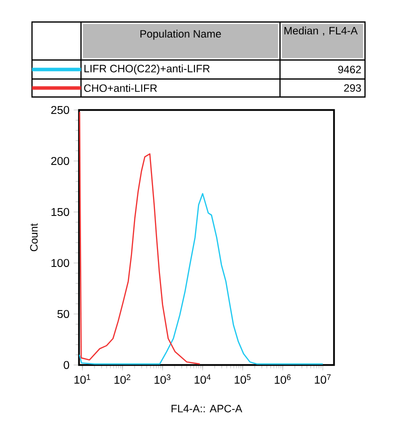 This screenshot has height=448, width=395. I want to click on y-tick-label: 150, so click(61, 212).